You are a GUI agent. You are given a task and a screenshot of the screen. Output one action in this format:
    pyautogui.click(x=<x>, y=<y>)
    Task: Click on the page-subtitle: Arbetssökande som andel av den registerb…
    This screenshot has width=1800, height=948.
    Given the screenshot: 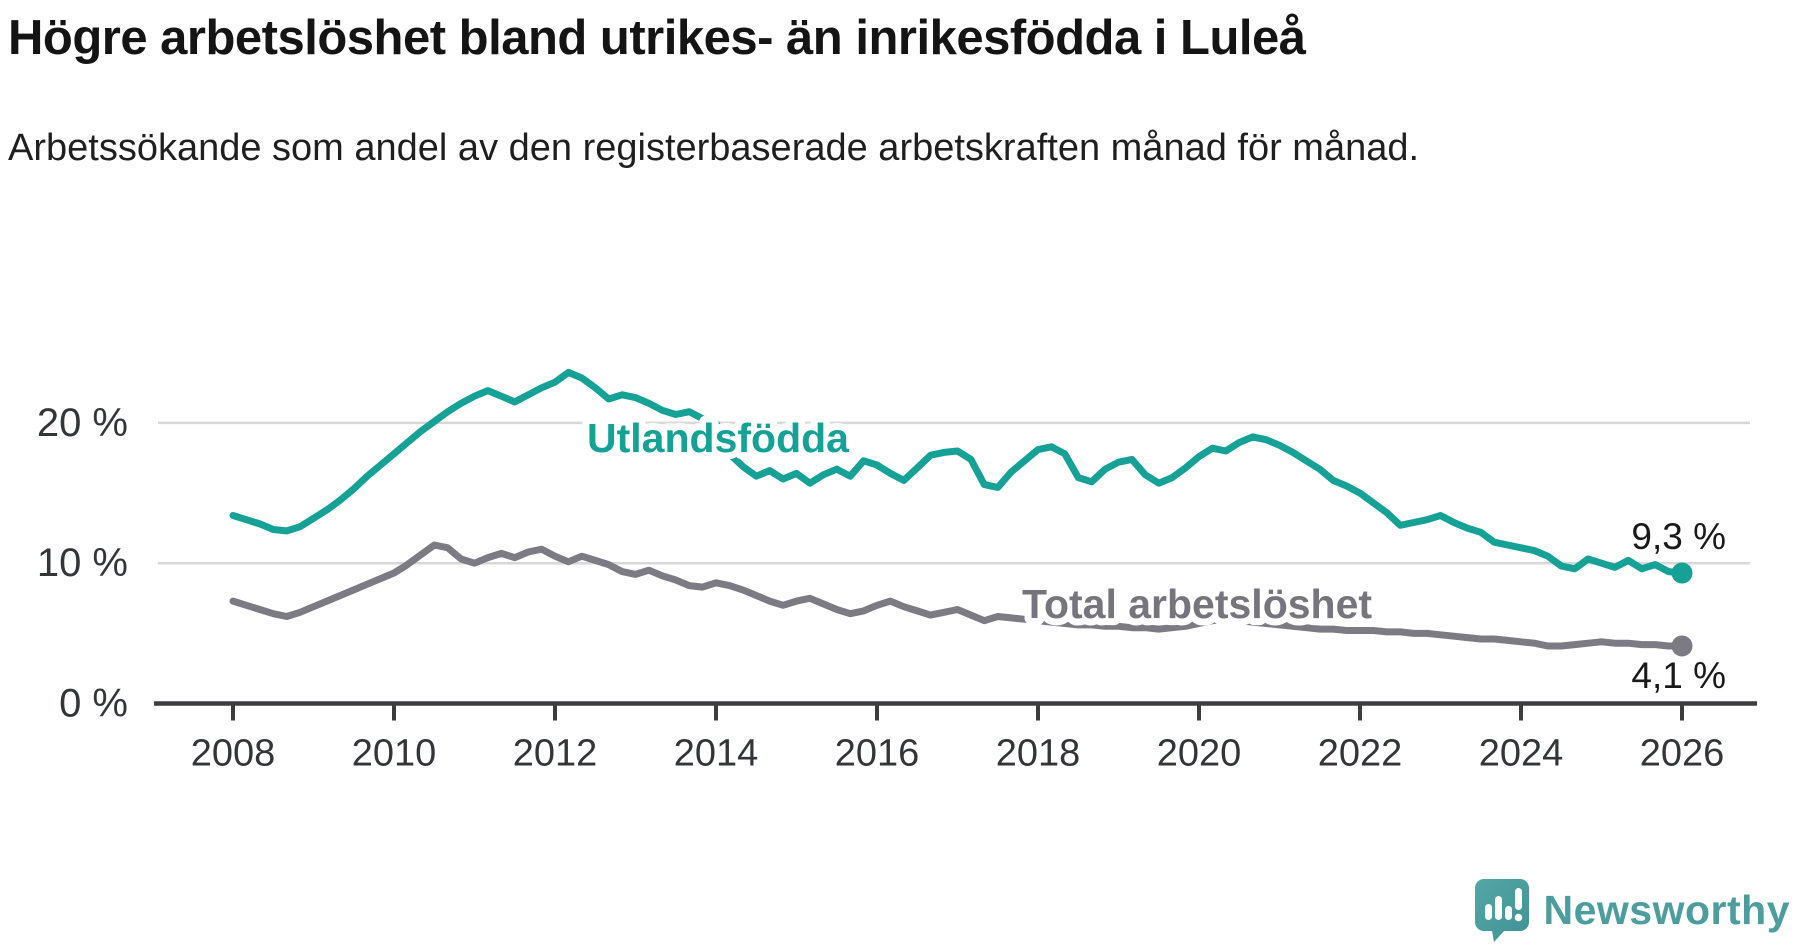 What is the action you would take?
    pyautogui.click(x=714, y=148)
    